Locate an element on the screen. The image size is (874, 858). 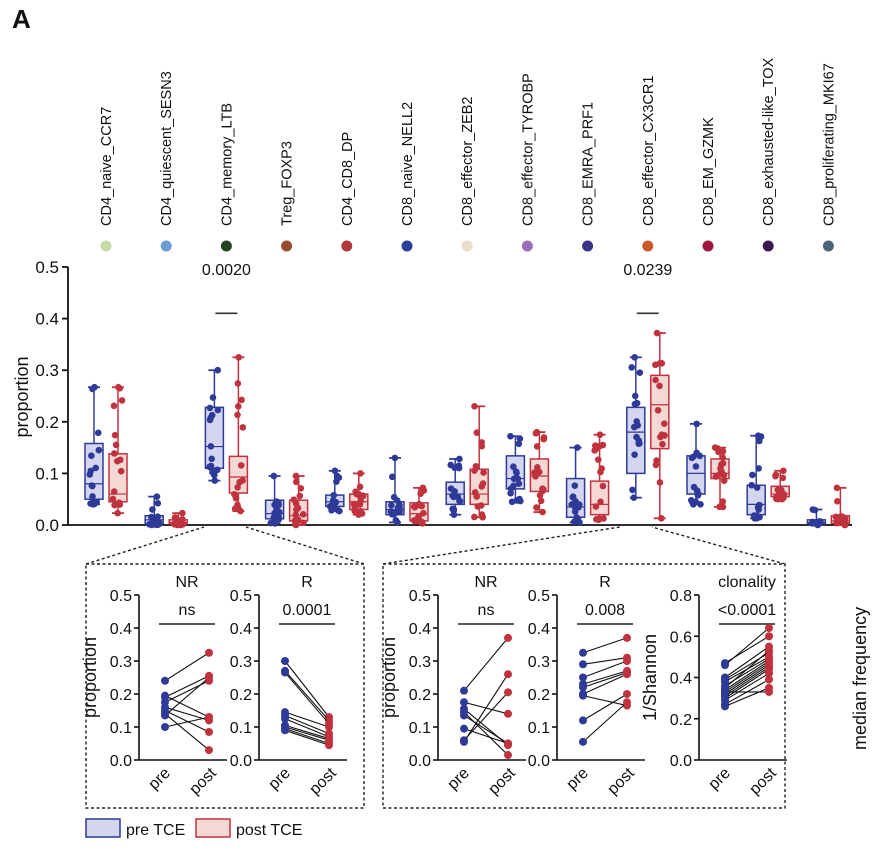
sub-chart-title: R is located at coordinates (307, 582).